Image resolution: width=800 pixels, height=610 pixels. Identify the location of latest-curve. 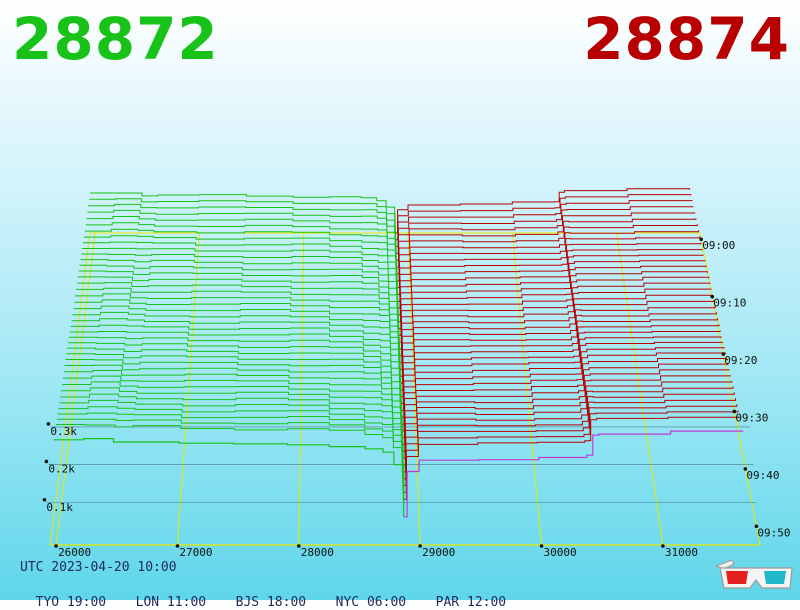
(398, 474).